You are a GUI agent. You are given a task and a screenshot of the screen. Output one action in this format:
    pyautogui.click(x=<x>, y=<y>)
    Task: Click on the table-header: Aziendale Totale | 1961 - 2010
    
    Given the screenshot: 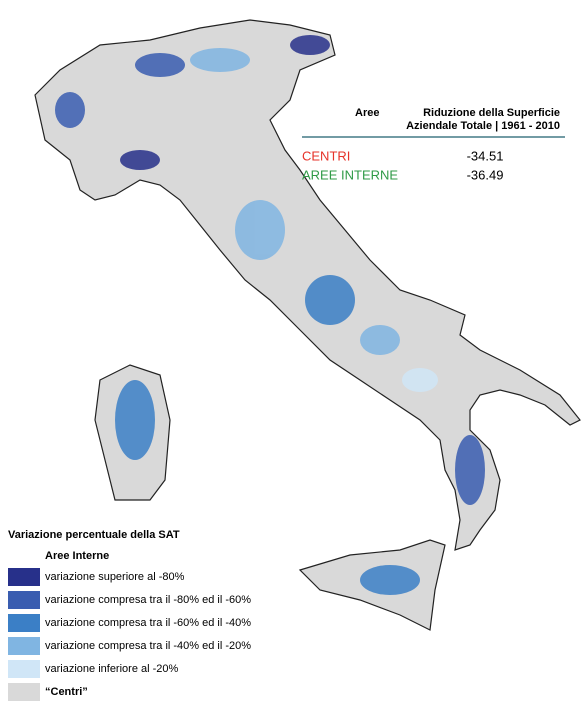 What is the action you would take?
    pyautogui.click(x=483, y=126)
    